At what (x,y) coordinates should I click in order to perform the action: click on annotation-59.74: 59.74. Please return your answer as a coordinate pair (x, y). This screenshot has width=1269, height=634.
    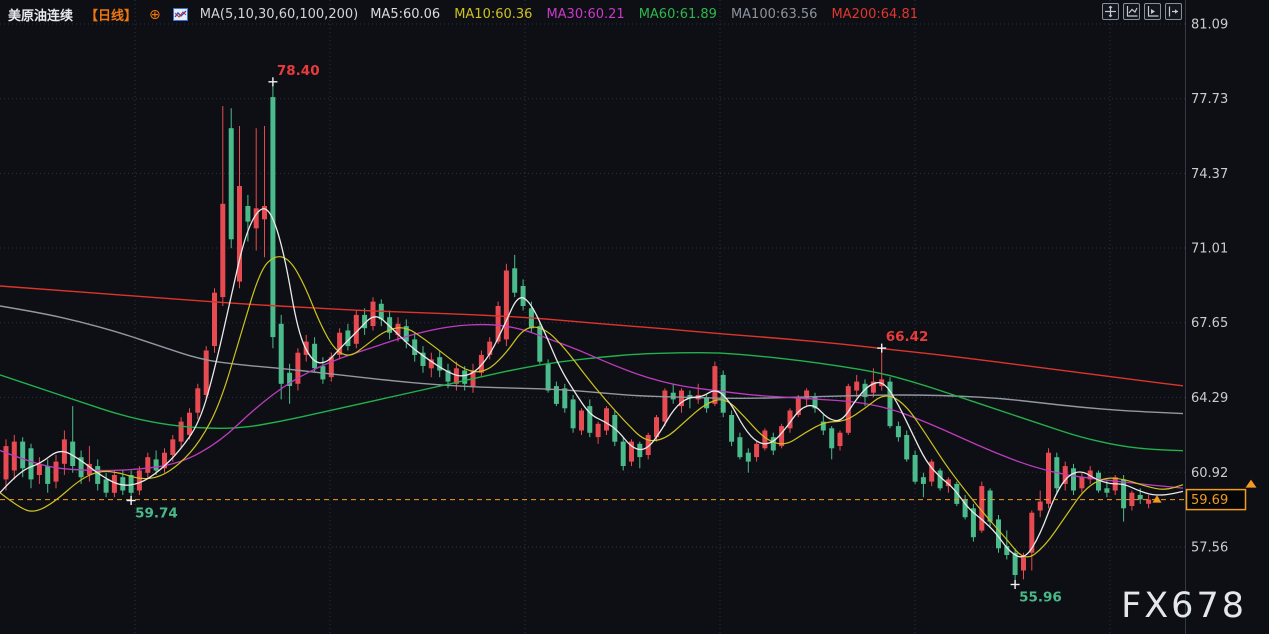
    Looking at the image, I should click on (152, 509).